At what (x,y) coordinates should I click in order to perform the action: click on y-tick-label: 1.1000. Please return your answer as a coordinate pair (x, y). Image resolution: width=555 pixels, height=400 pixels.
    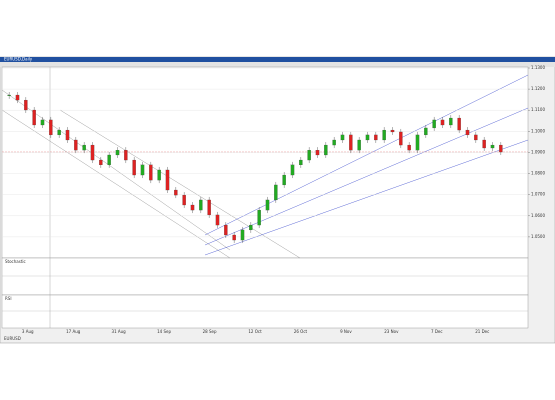
    Looking at the image, I should click on (538, 130).